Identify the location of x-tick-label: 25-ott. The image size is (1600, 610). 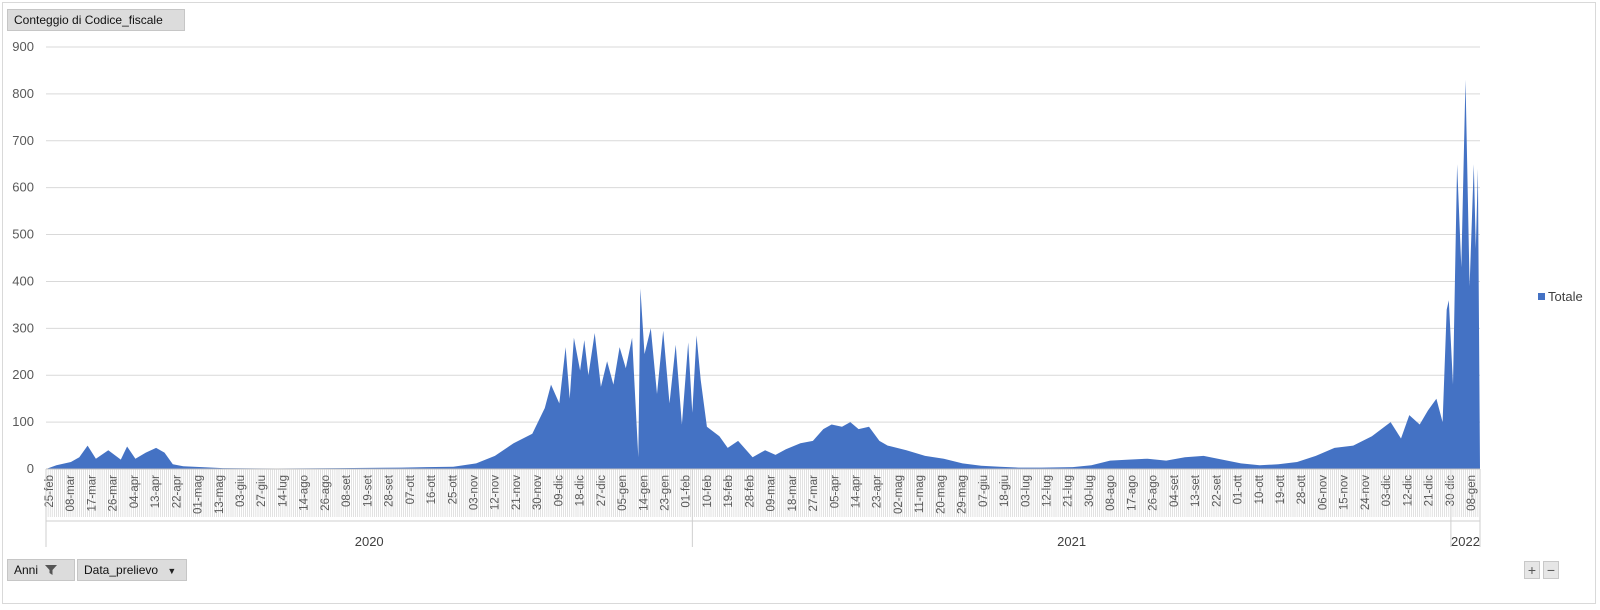
(453, 489).